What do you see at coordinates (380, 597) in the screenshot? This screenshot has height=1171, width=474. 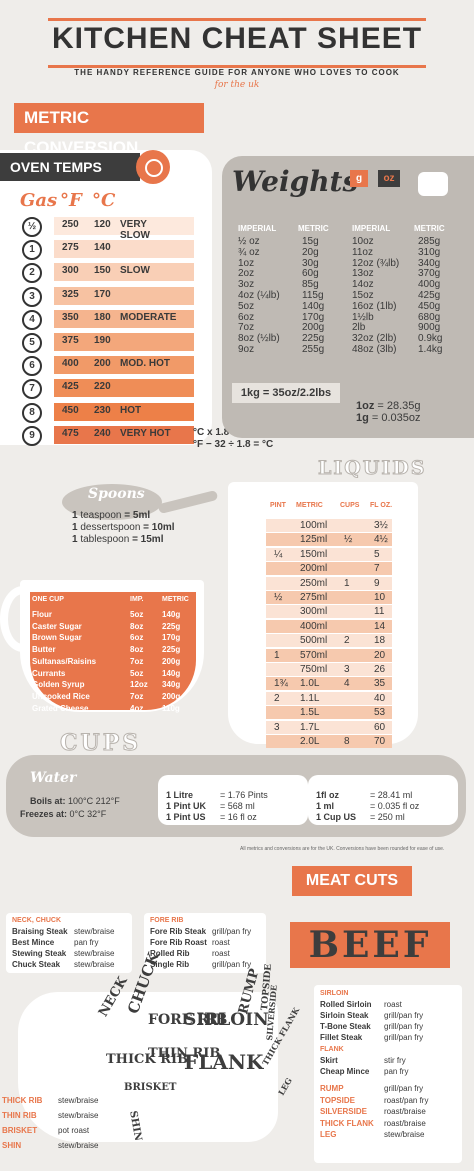 I see `liquids-cell: 10` at bounding box center [380, 597].